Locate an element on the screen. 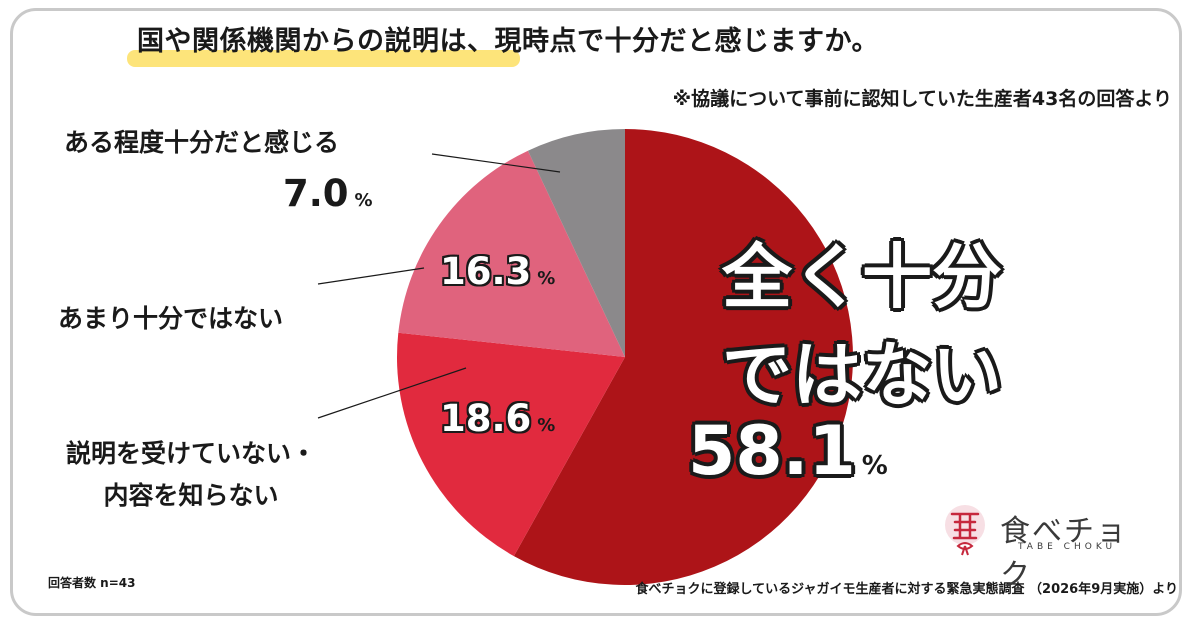 The width and height of the screenshot is (1200, 630). value-not-at-all-number: 58.1 is located at coordinates (772, 451).